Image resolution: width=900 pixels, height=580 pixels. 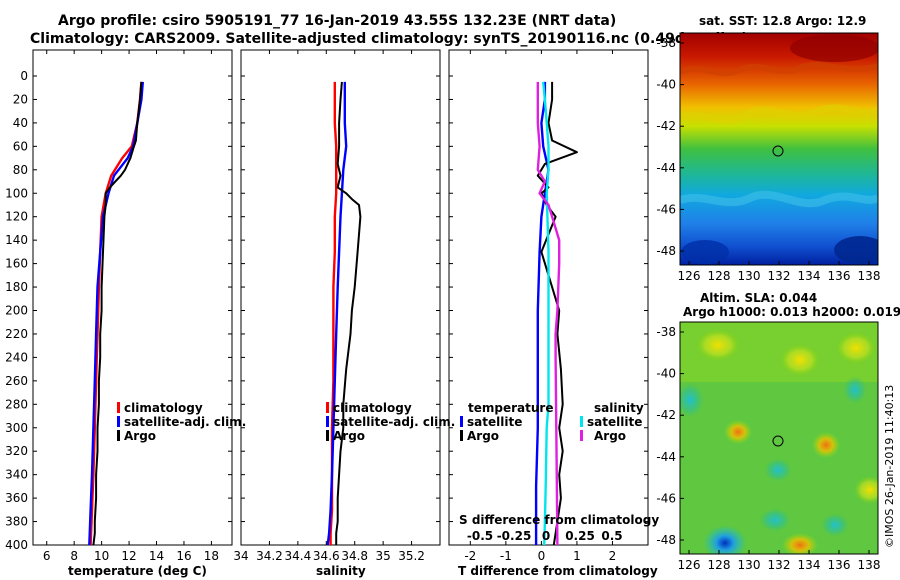 What do you see at coordinates (118, 435) in the screenshot?
I see `legend-swatch-argo` at bounding box center [118, 435].